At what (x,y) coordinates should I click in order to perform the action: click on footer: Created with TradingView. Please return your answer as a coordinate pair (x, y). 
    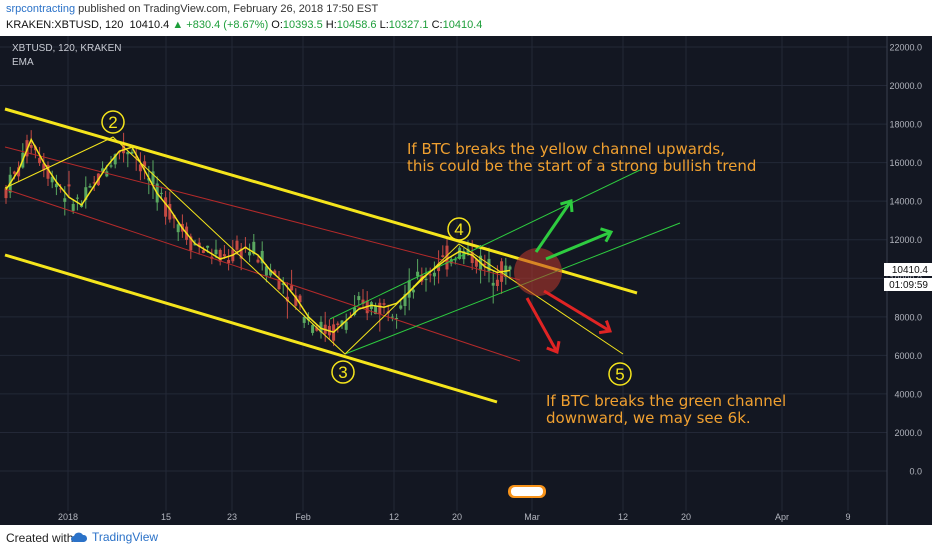
    Looking at the image, I should click on (466, 537).